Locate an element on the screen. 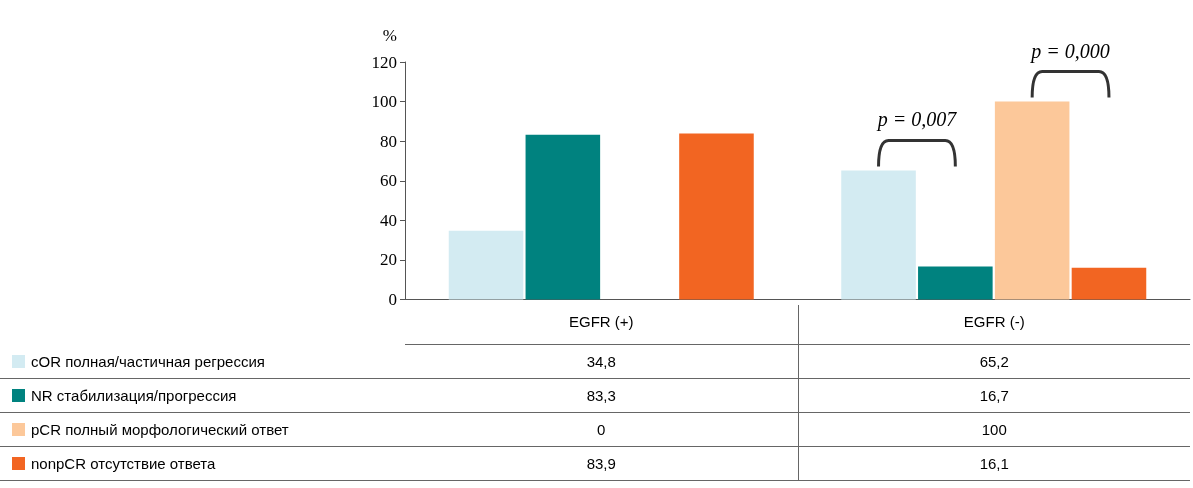  y-tick-label: 40 is located at coordinates (388, 220).